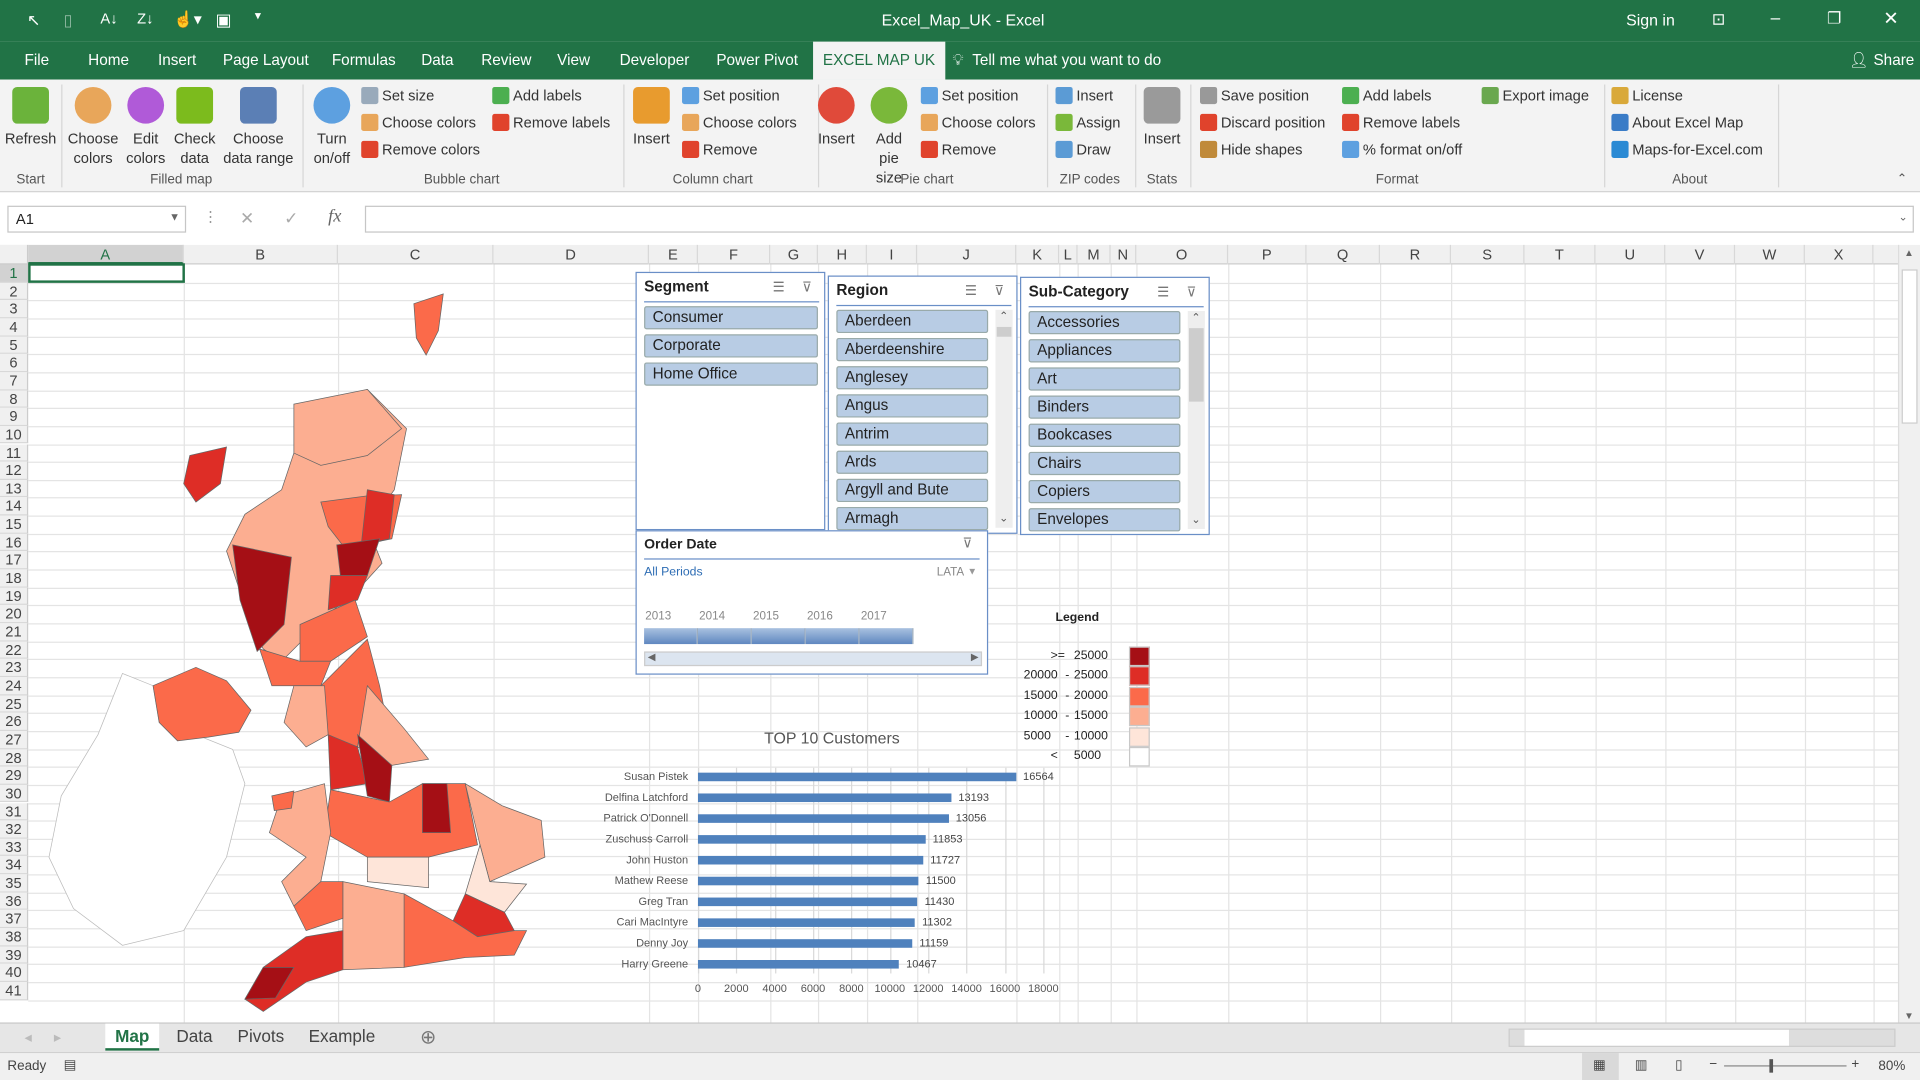 This screenshot has width=1920, height=1080. I want to click on export-image-button: Export image, so click(1535, 95).